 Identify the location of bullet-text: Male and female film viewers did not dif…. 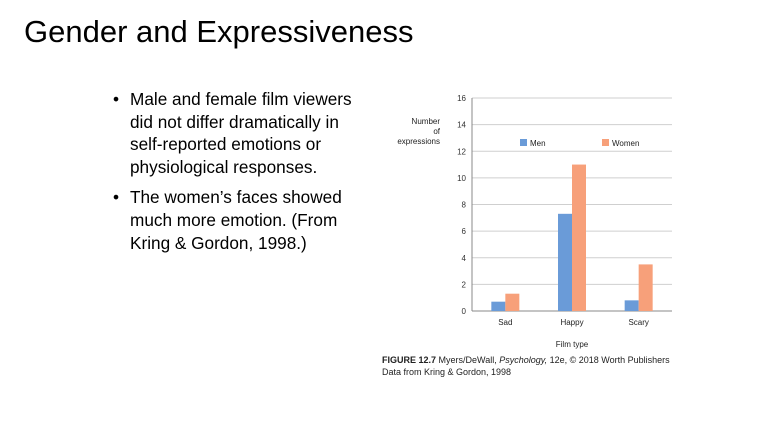
(241, 133).